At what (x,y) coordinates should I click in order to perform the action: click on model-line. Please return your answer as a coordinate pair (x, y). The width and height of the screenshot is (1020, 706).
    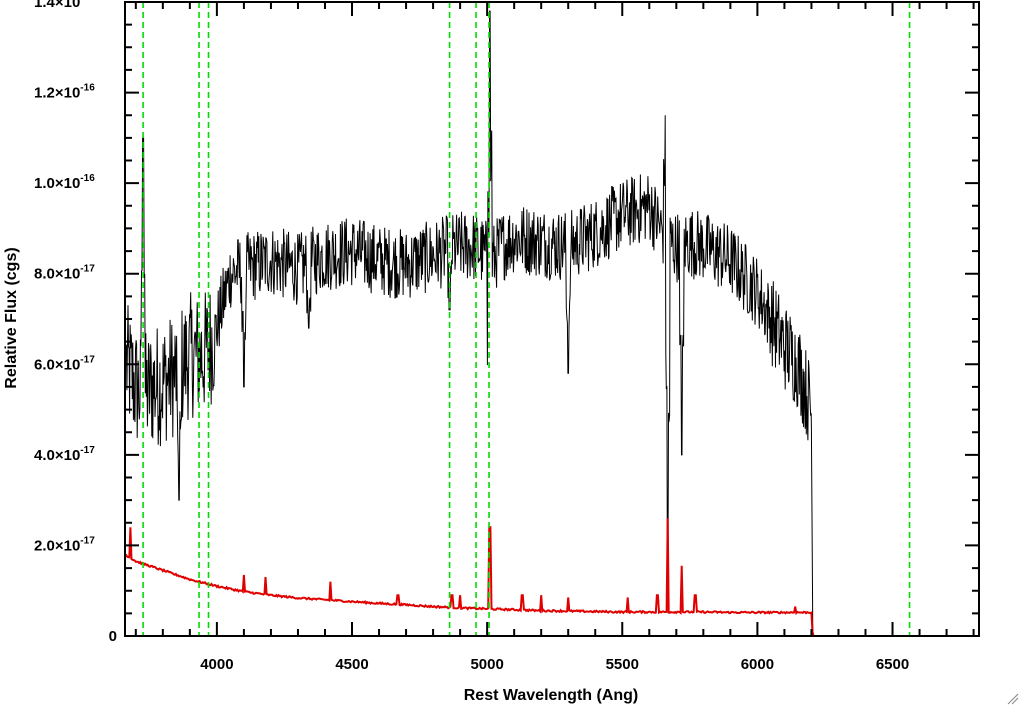
    Looking at the image, I should click on (551, 577).